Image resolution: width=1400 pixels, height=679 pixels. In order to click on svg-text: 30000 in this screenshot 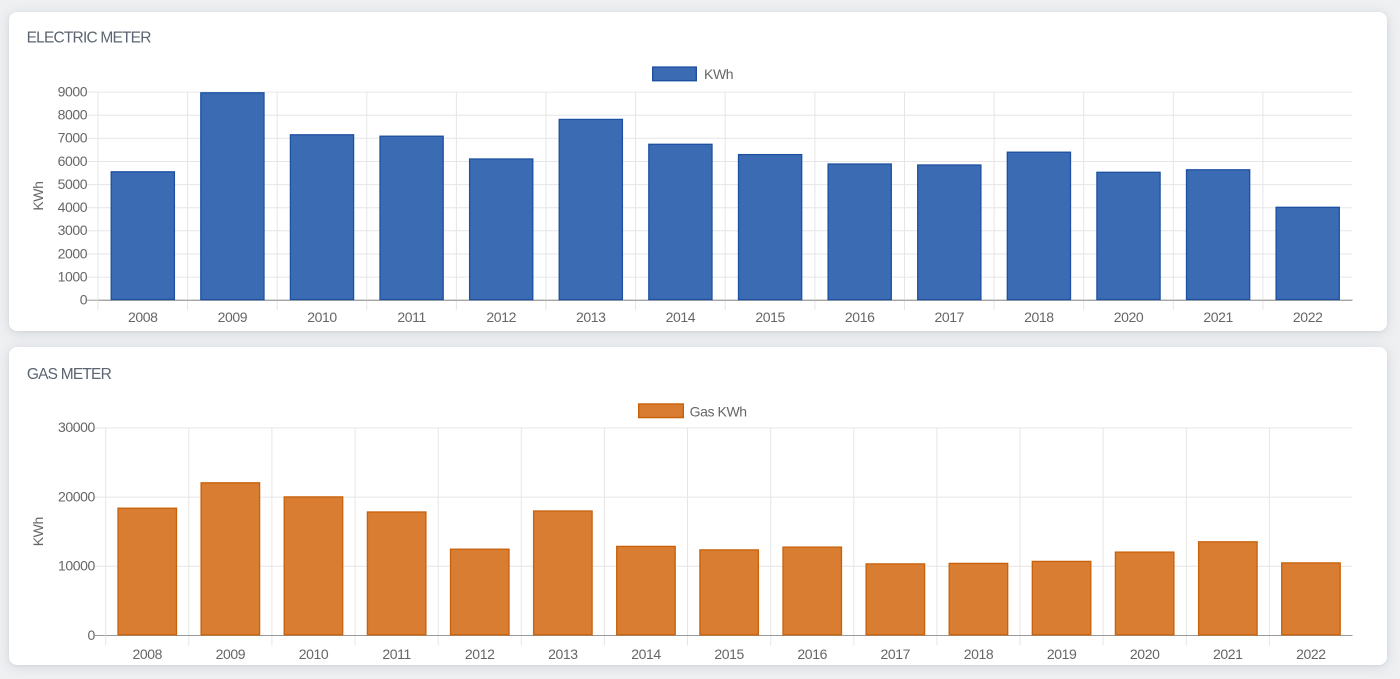, I will do `click(77, 427)`.